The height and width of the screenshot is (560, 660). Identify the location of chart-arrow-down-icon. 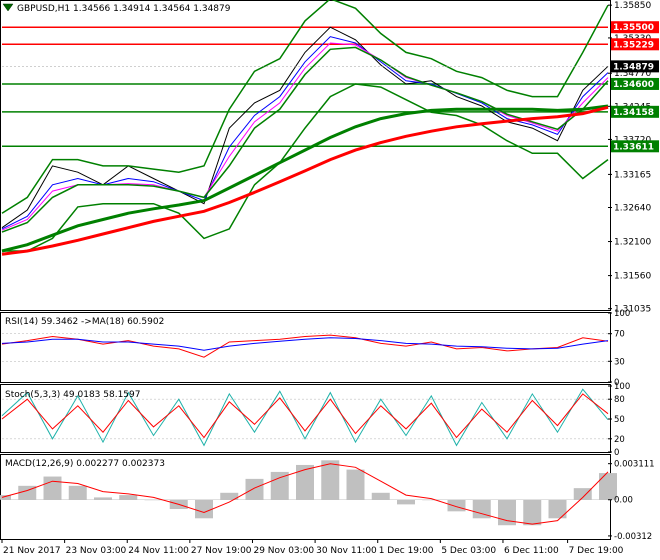
(8, 7).